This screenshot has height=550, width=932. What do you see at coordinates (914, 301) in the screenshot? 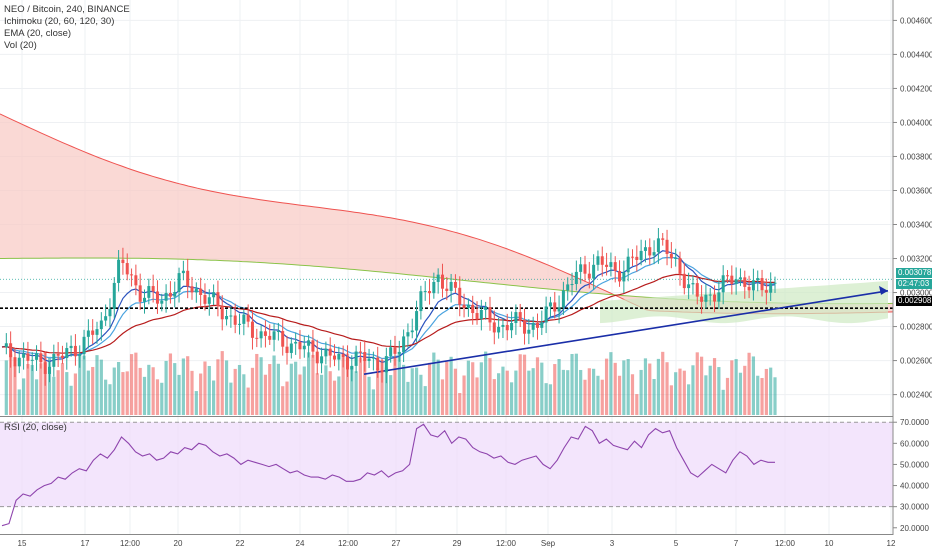
I see `line-price-tag: 0.002908` at bounding box center [914, 301].